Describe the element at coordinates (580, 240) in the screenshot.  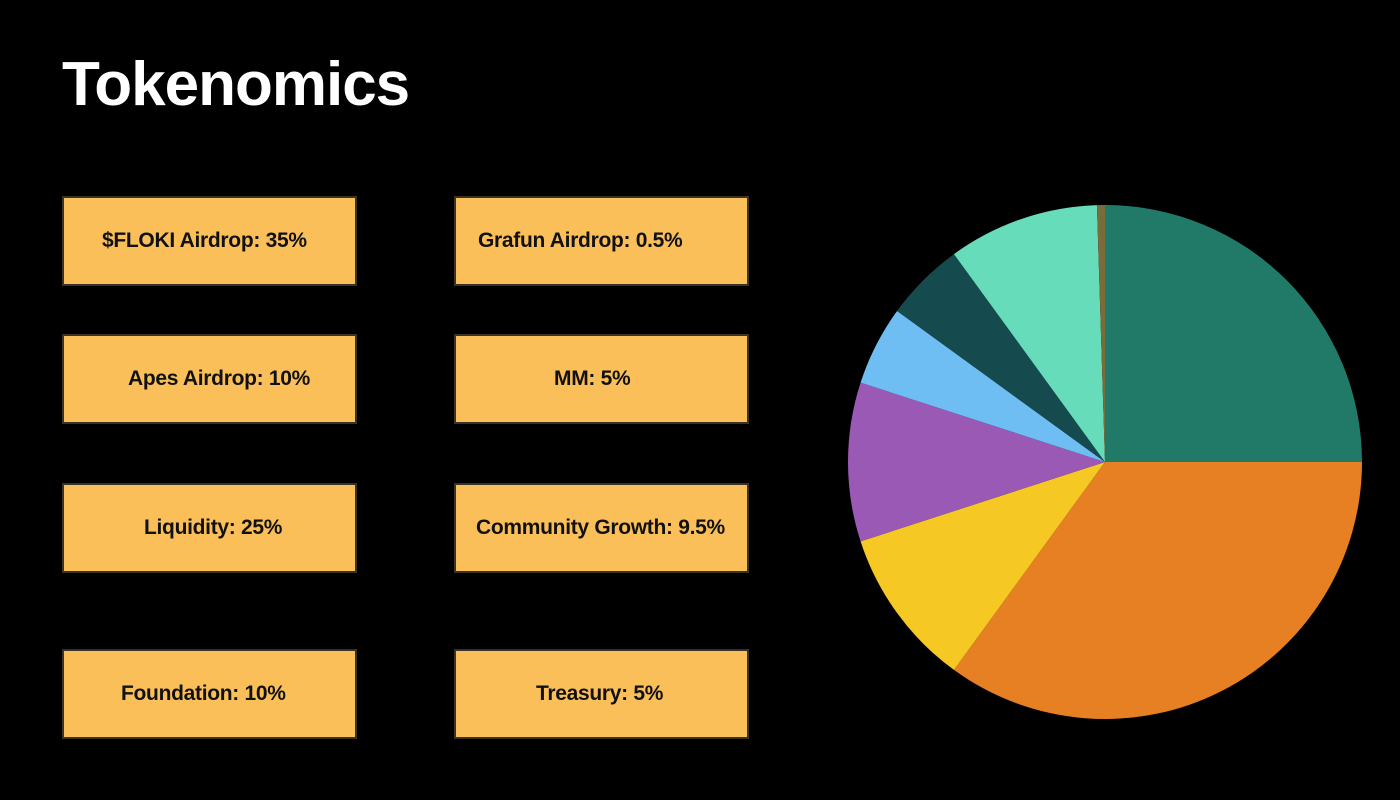
I see `allocation-card-label: Grafun Airdrop: 0.5%` at that location.